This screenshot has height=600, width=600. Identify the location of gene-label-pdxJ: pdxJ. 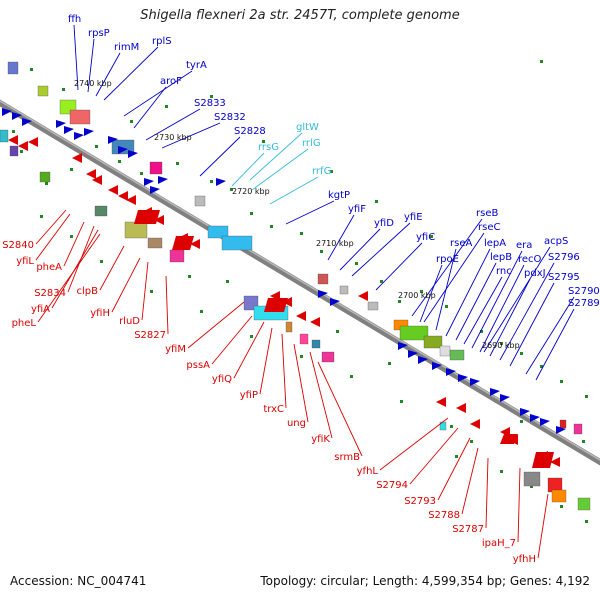
(535, 273).